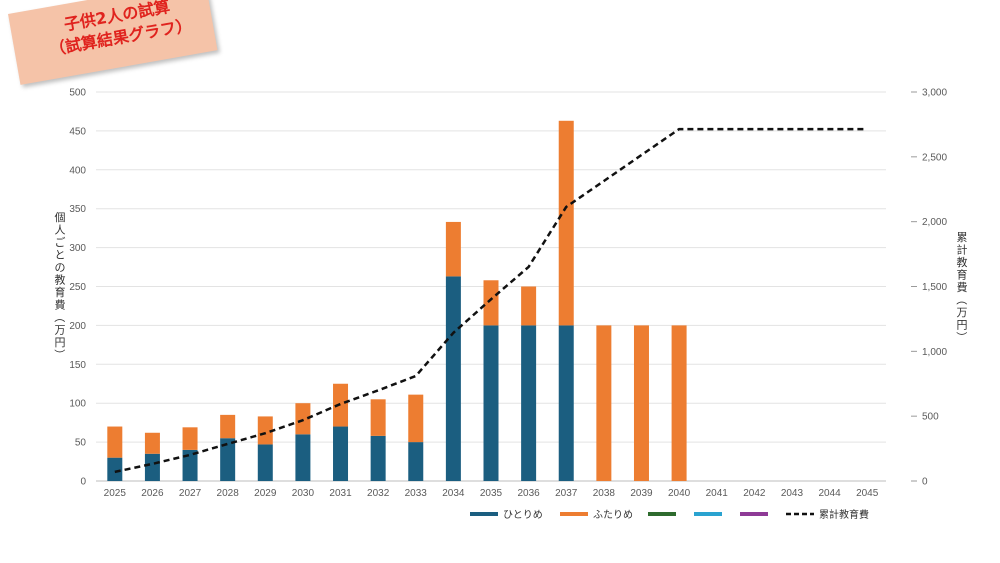  Describe the element at coordinates (829, 493) in the screenshot. I see `x-tick-label: 2044` at that location.